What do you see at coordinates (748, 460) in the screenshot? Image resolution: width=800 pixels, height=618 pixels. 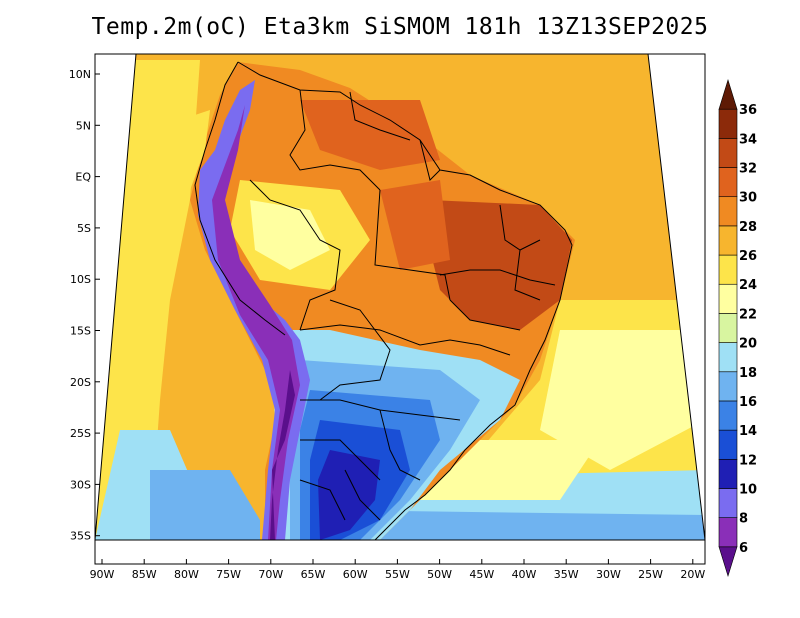 I see `colorbar-label: 12` at bounding box center [748, 460].